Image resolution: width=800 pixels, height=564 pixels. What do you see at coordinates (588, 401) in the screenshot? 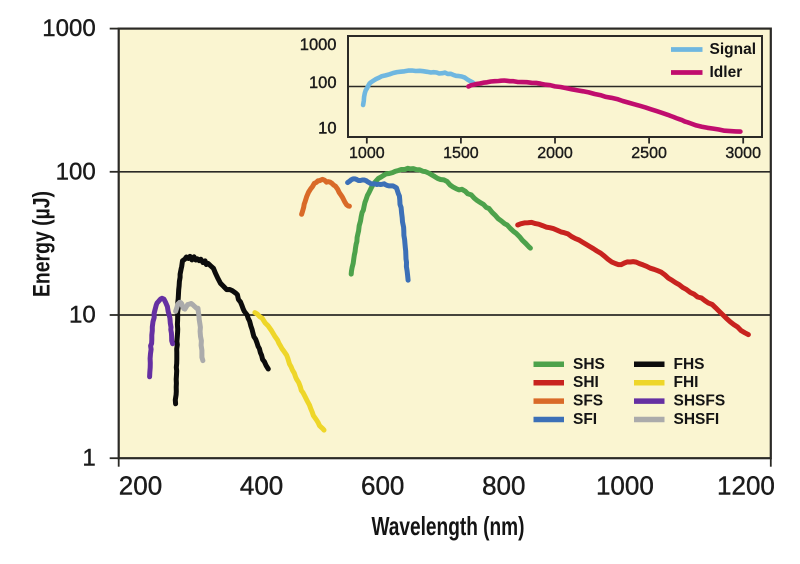
I see `legend-label-SFS: SFS` at bounding box center [588, 401].